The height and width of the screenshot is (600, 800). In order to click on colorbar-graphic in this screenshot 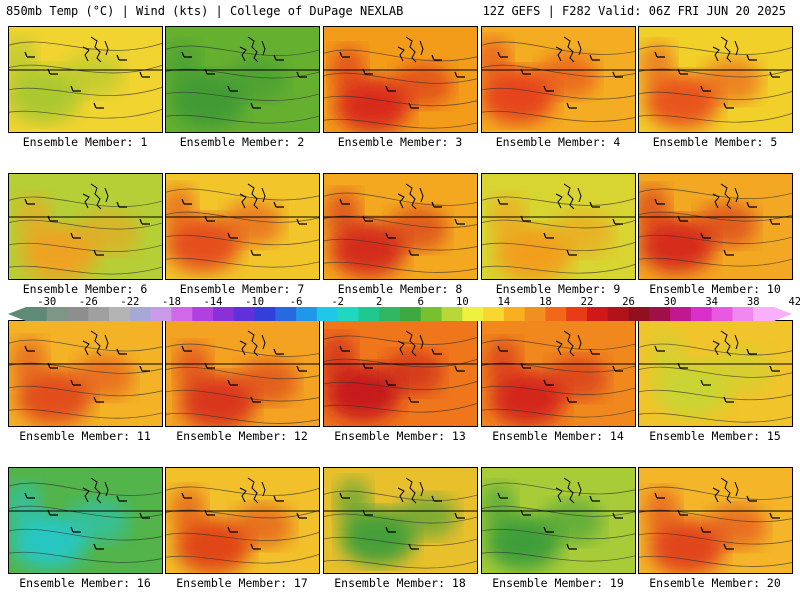, I will do `click(400, 314)`.